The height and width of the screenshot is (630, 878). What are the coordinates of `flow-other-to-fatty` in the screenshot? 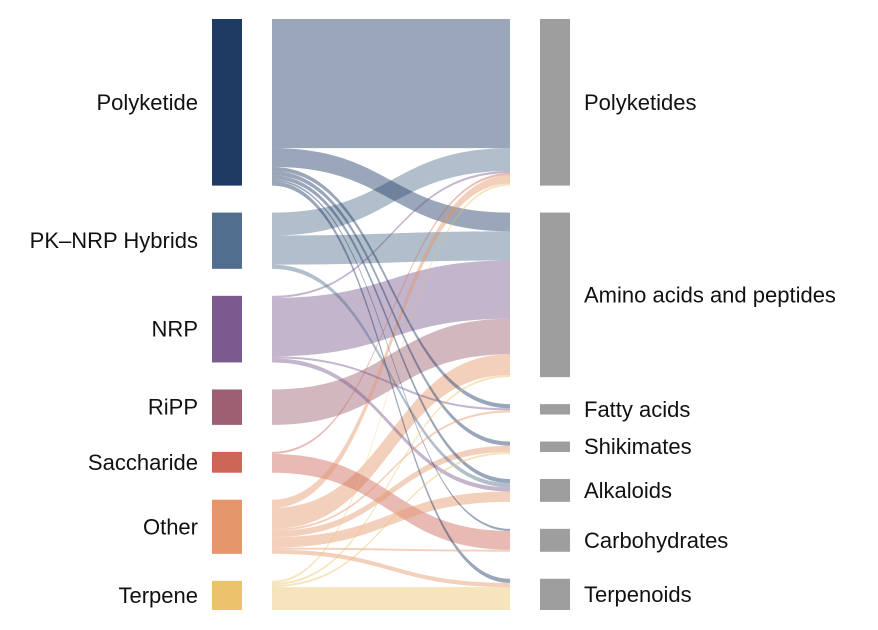 It's located at (391, 470).